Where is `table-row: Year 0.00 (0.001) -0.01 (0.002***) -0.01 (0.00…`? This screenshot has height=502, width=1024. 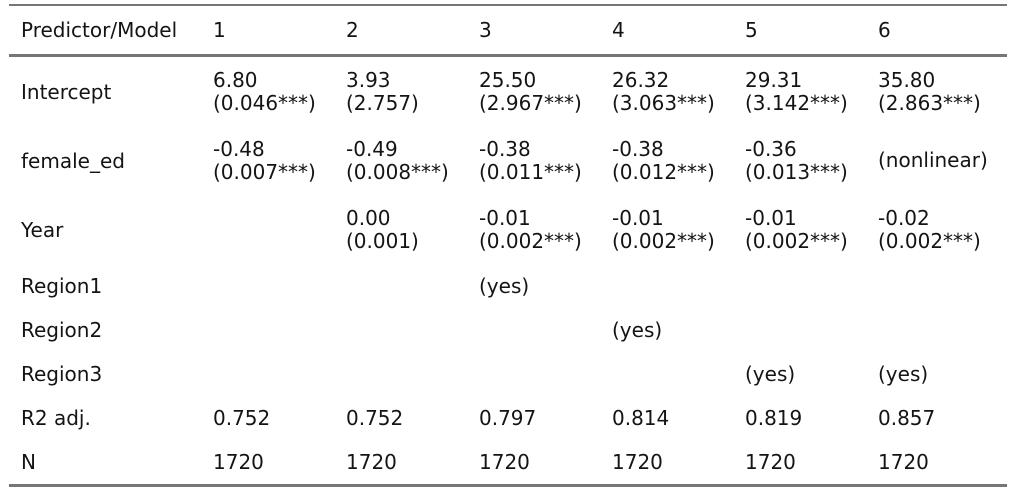 table-row: Year 0.00 (0.001) -0.01 (0.002***) -0.01 (0.00… is located at coordinates (508, 229).